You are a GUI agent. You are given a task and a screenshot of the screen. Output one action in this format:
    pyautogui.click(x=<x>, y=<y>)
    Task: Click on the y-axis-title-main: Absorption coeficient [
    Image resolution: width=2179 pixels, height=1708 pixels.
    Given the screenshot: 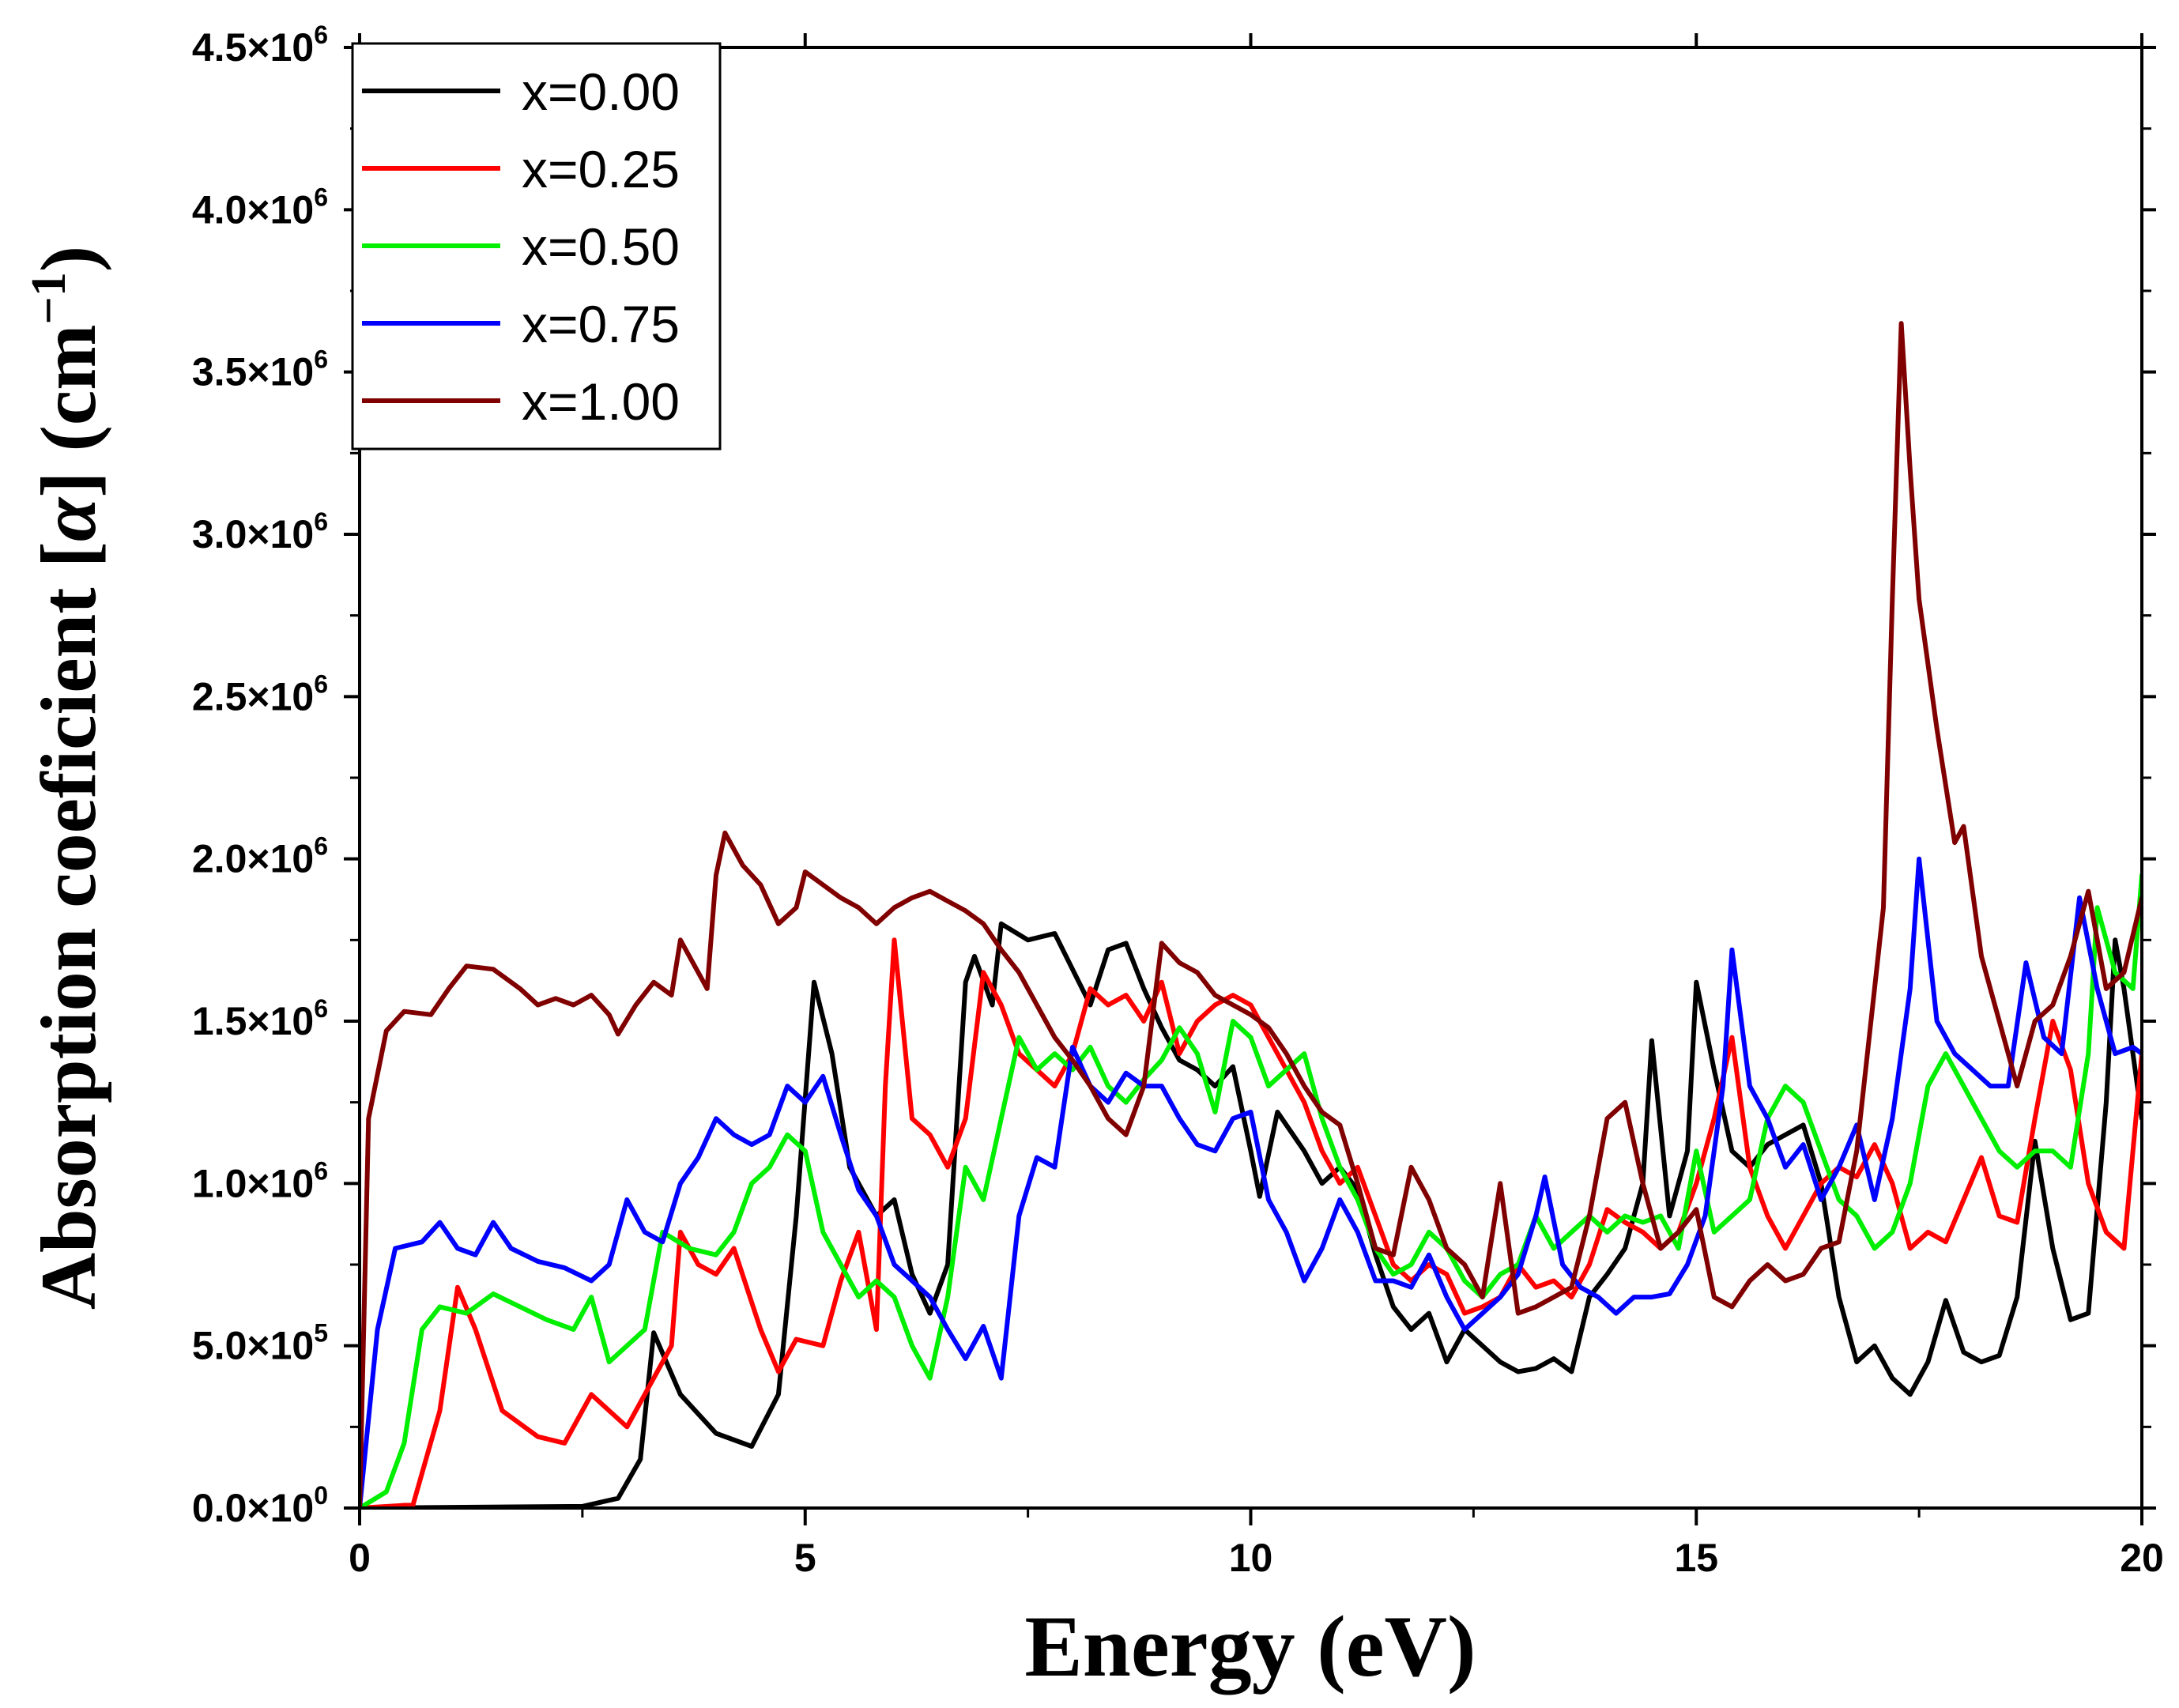 What is the action you would take?
    pyautogui.click(x=68, y=925)
    